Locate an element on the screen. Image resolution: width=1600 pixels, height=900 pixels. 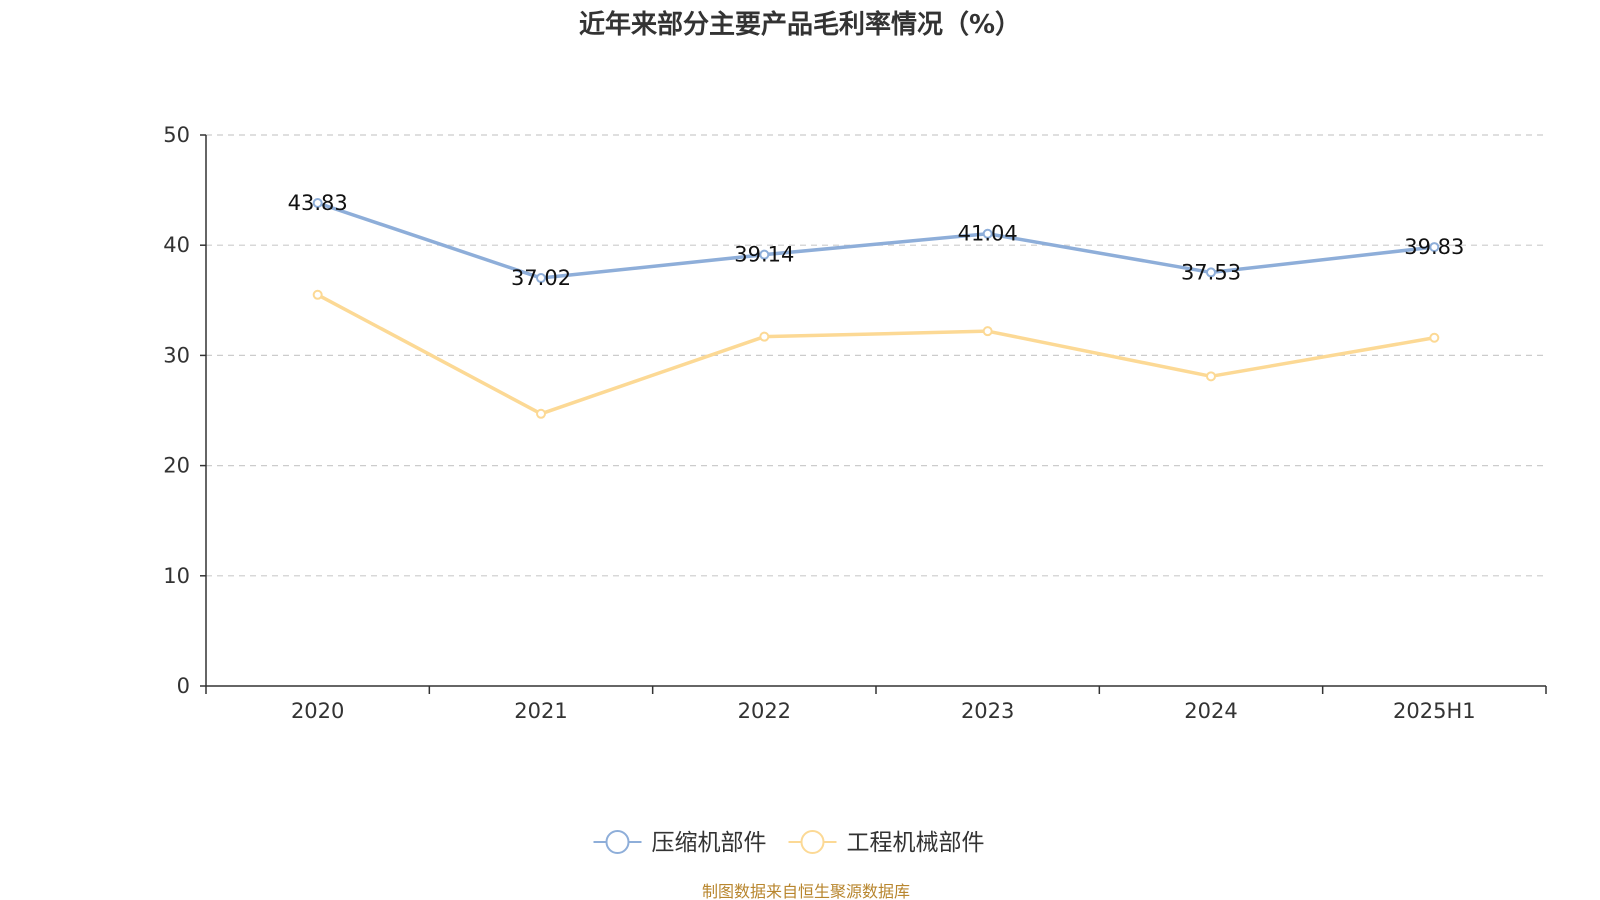
legend-item-1: 工程机械部件 is located at coordinates (886, 843).